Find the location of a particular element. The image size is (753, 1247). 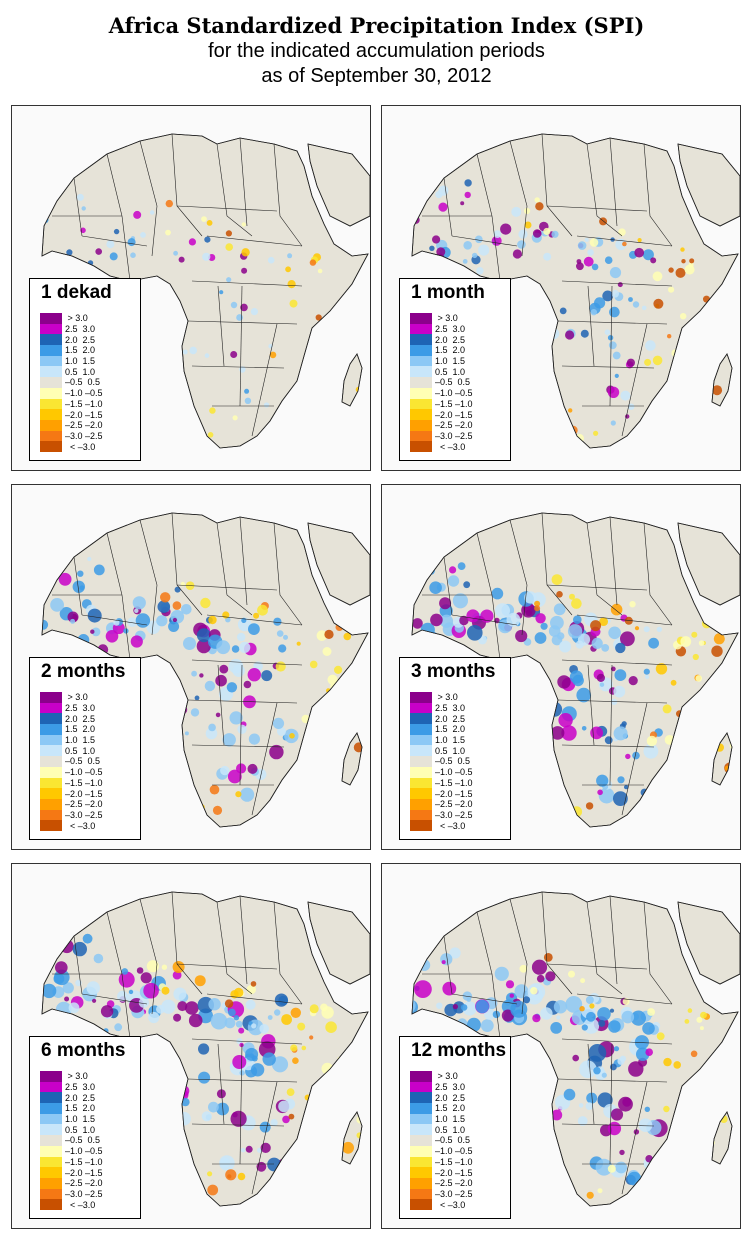

legend-row: –1.5 –1.0 is located at coordinates (441, 783).